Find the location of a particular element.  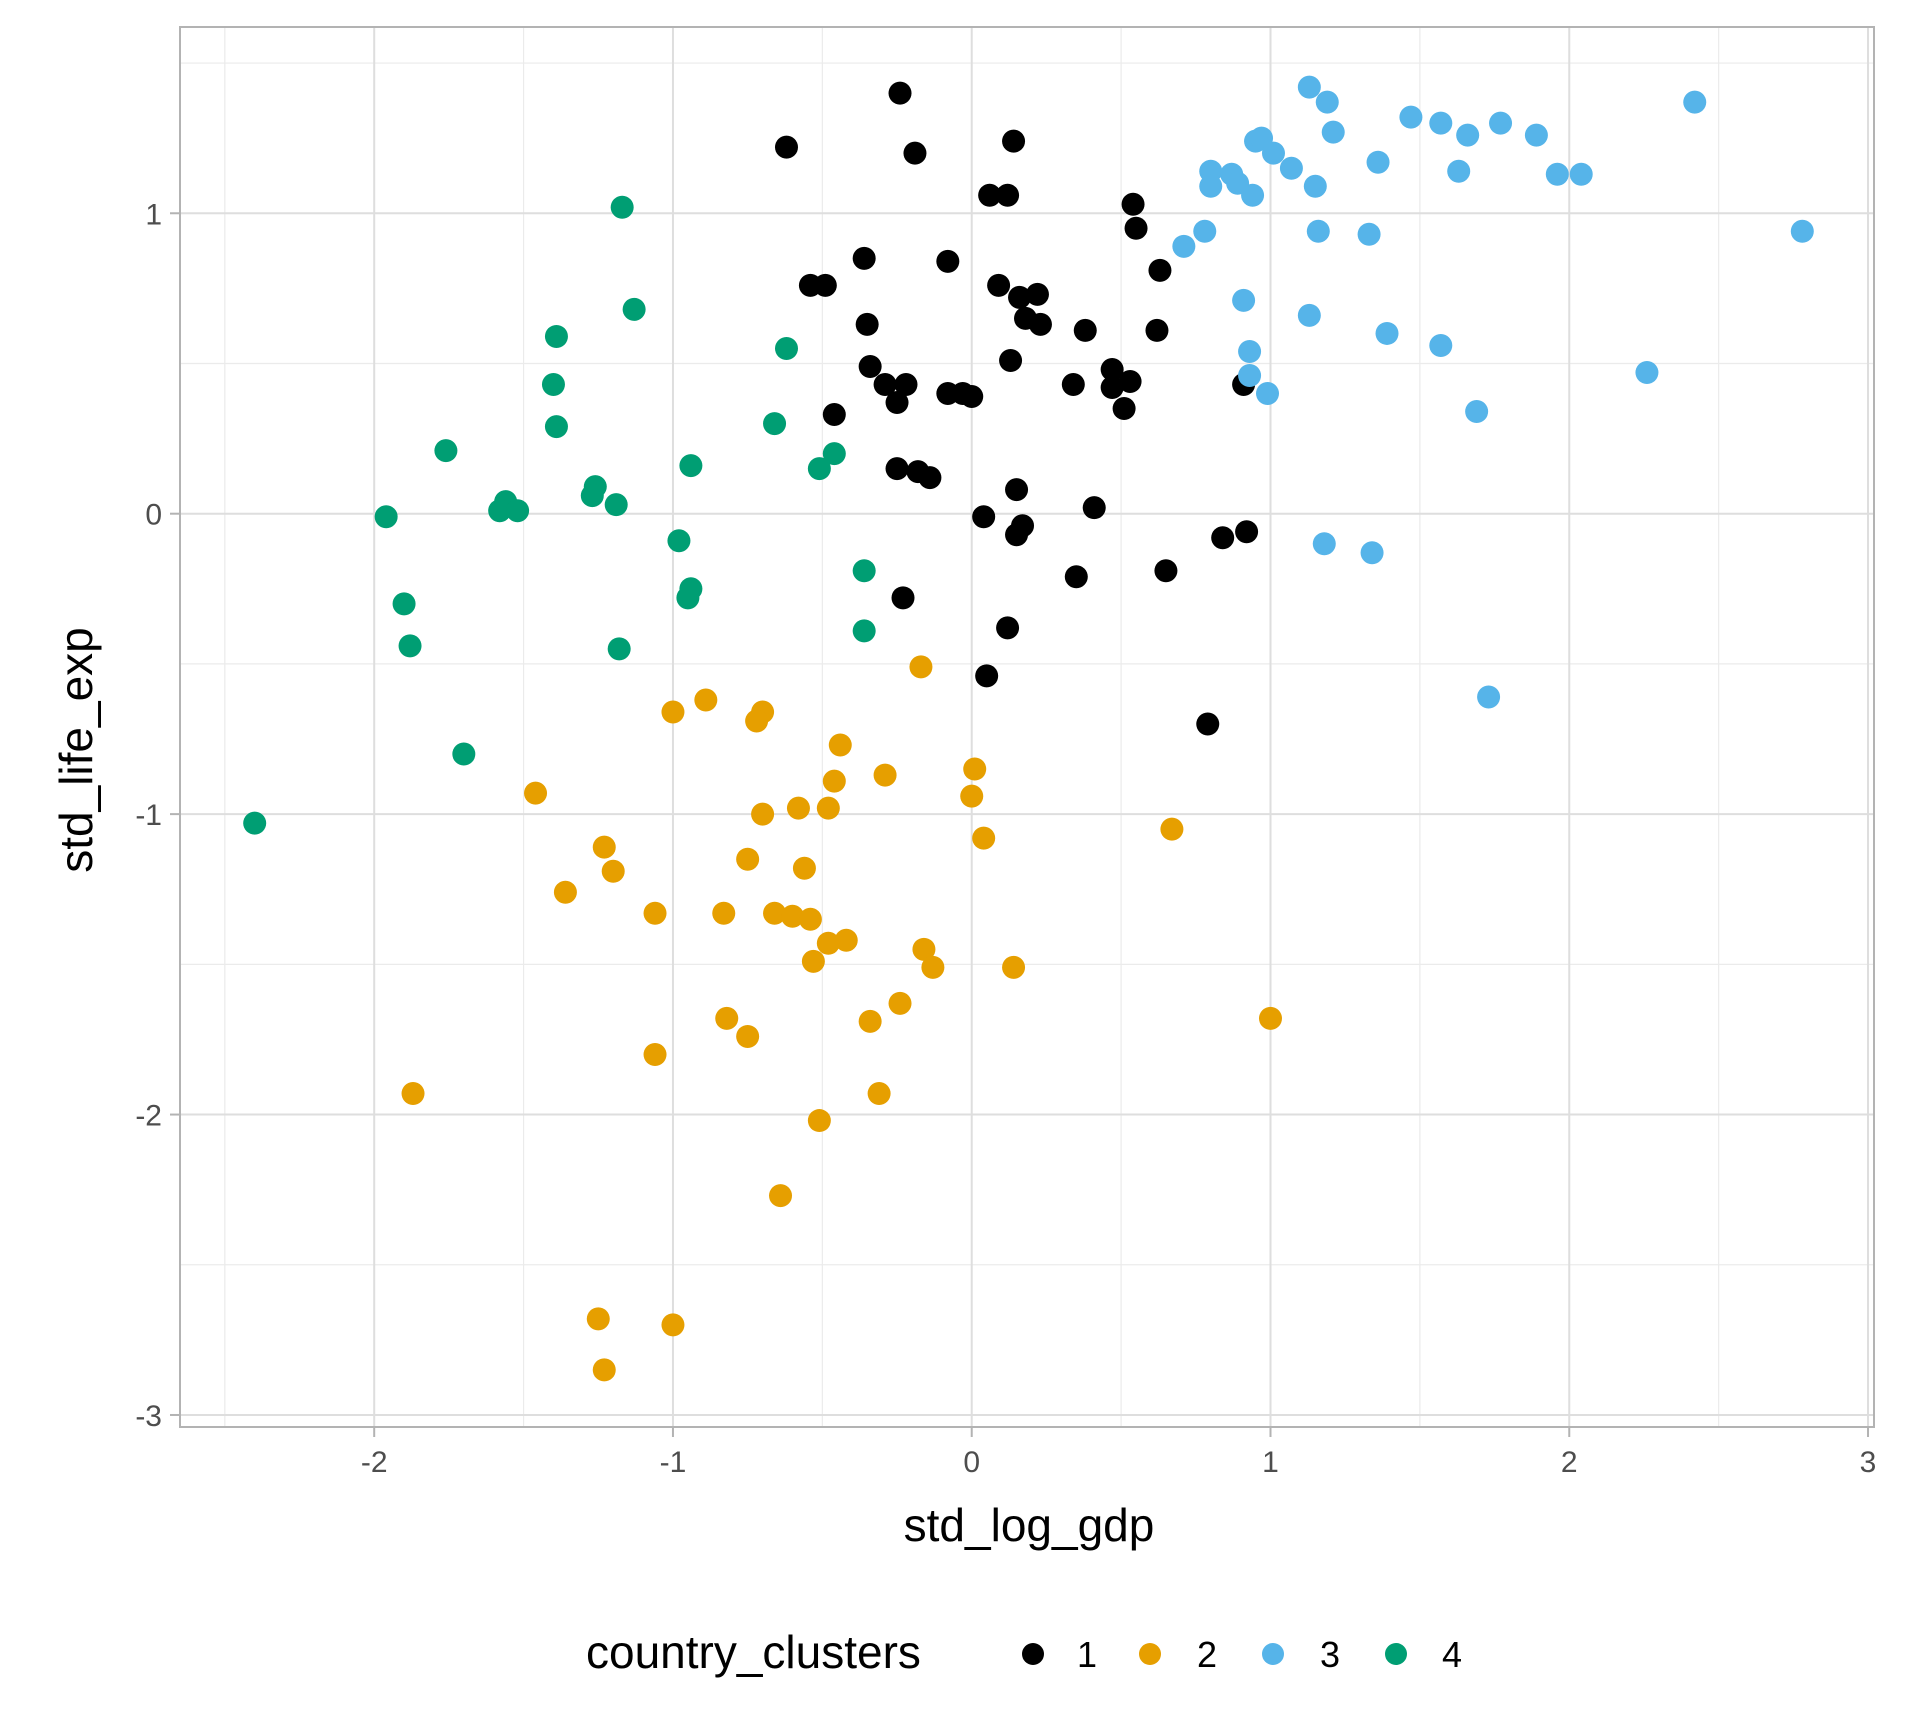

y-tick-labels: -3 -2 -1 0 1 is located at coordinates (148, 815).